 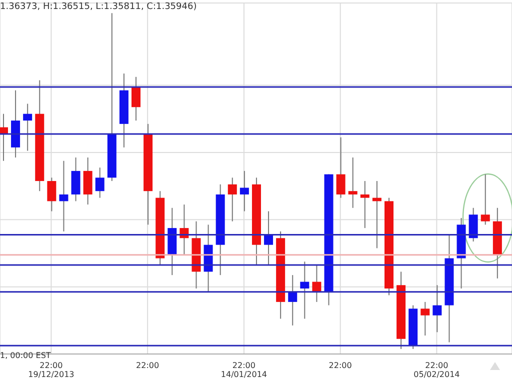 I want to click on x-tick-label: 22:00 14/01/2014, so click(x=244, y=370).